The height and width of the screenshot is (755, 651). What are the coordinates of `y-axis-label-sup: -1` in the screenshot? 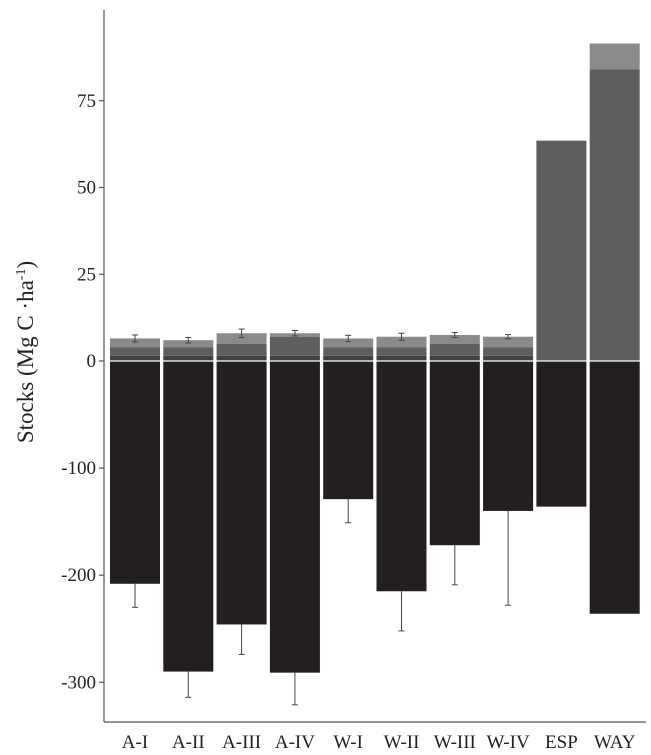 It's located at (21, 275).